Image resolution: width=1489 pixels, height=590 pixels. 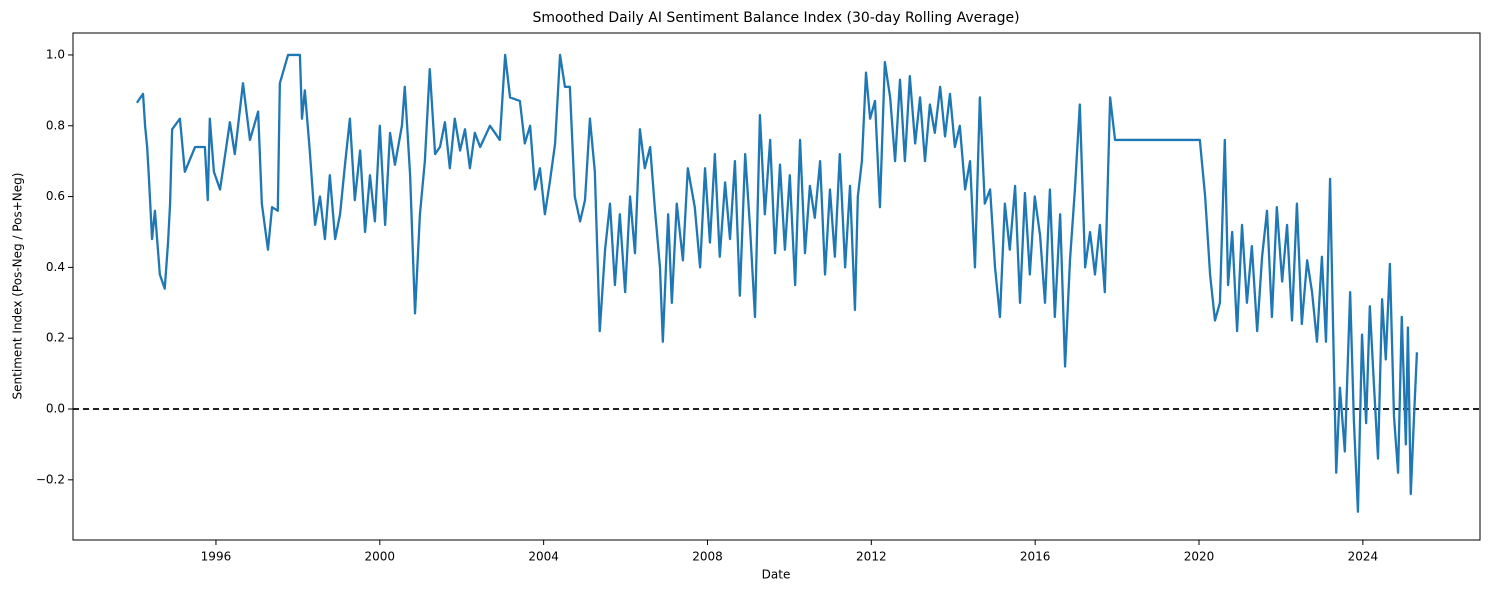 What do you see at coordinates (1035, 557) in the screenshot?
I see `x-tick-label: 2016` at bounding box center [1035, 557].